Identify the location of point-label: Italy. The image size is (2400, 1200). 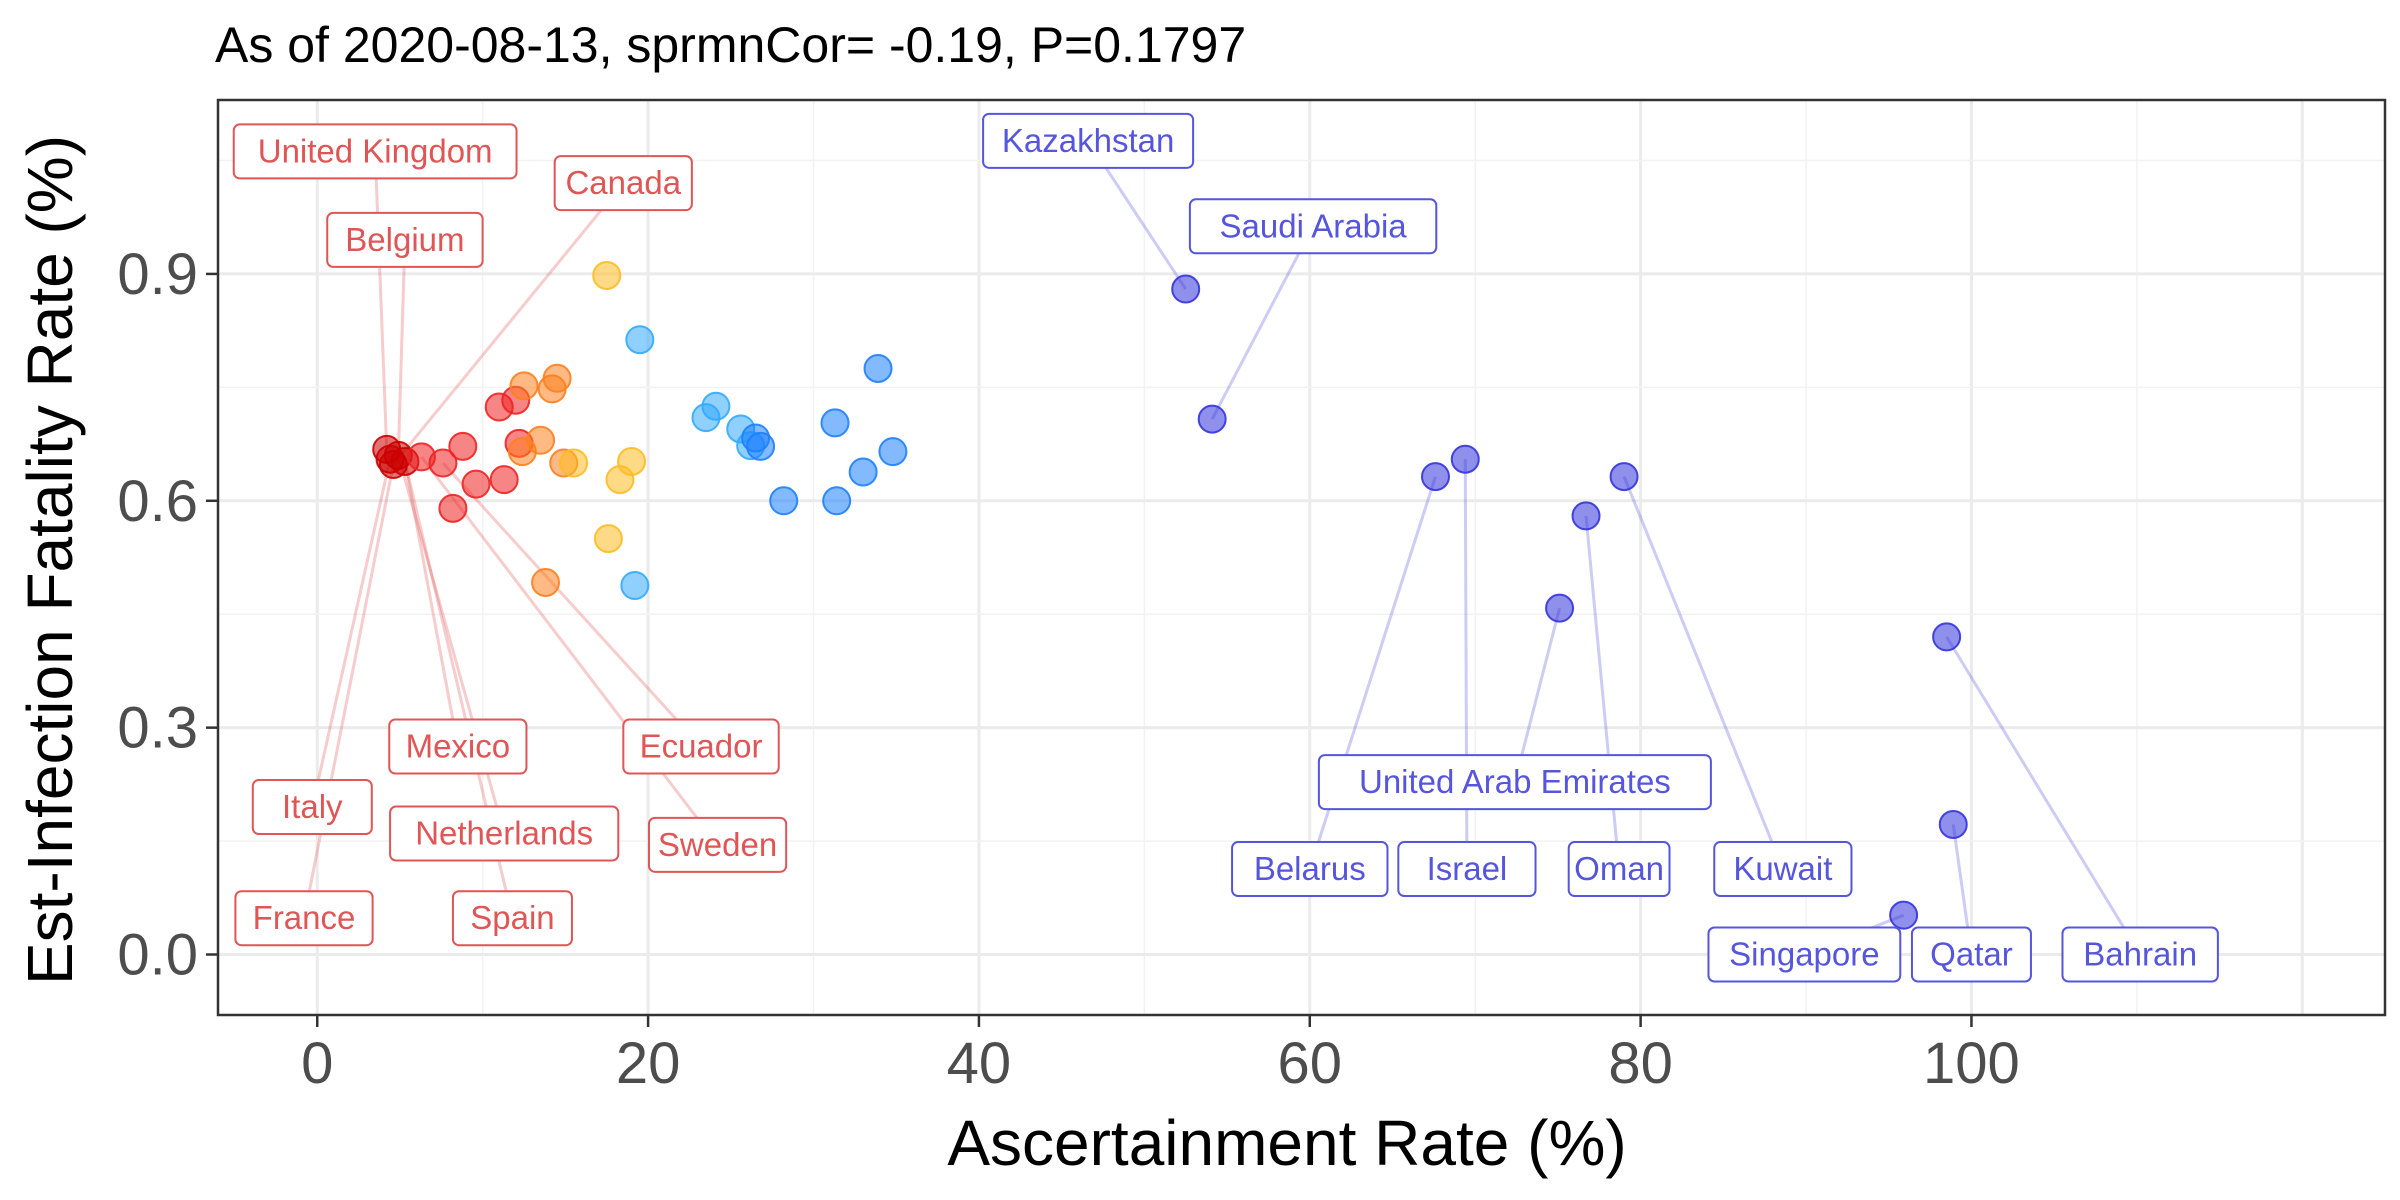
(312, 807).